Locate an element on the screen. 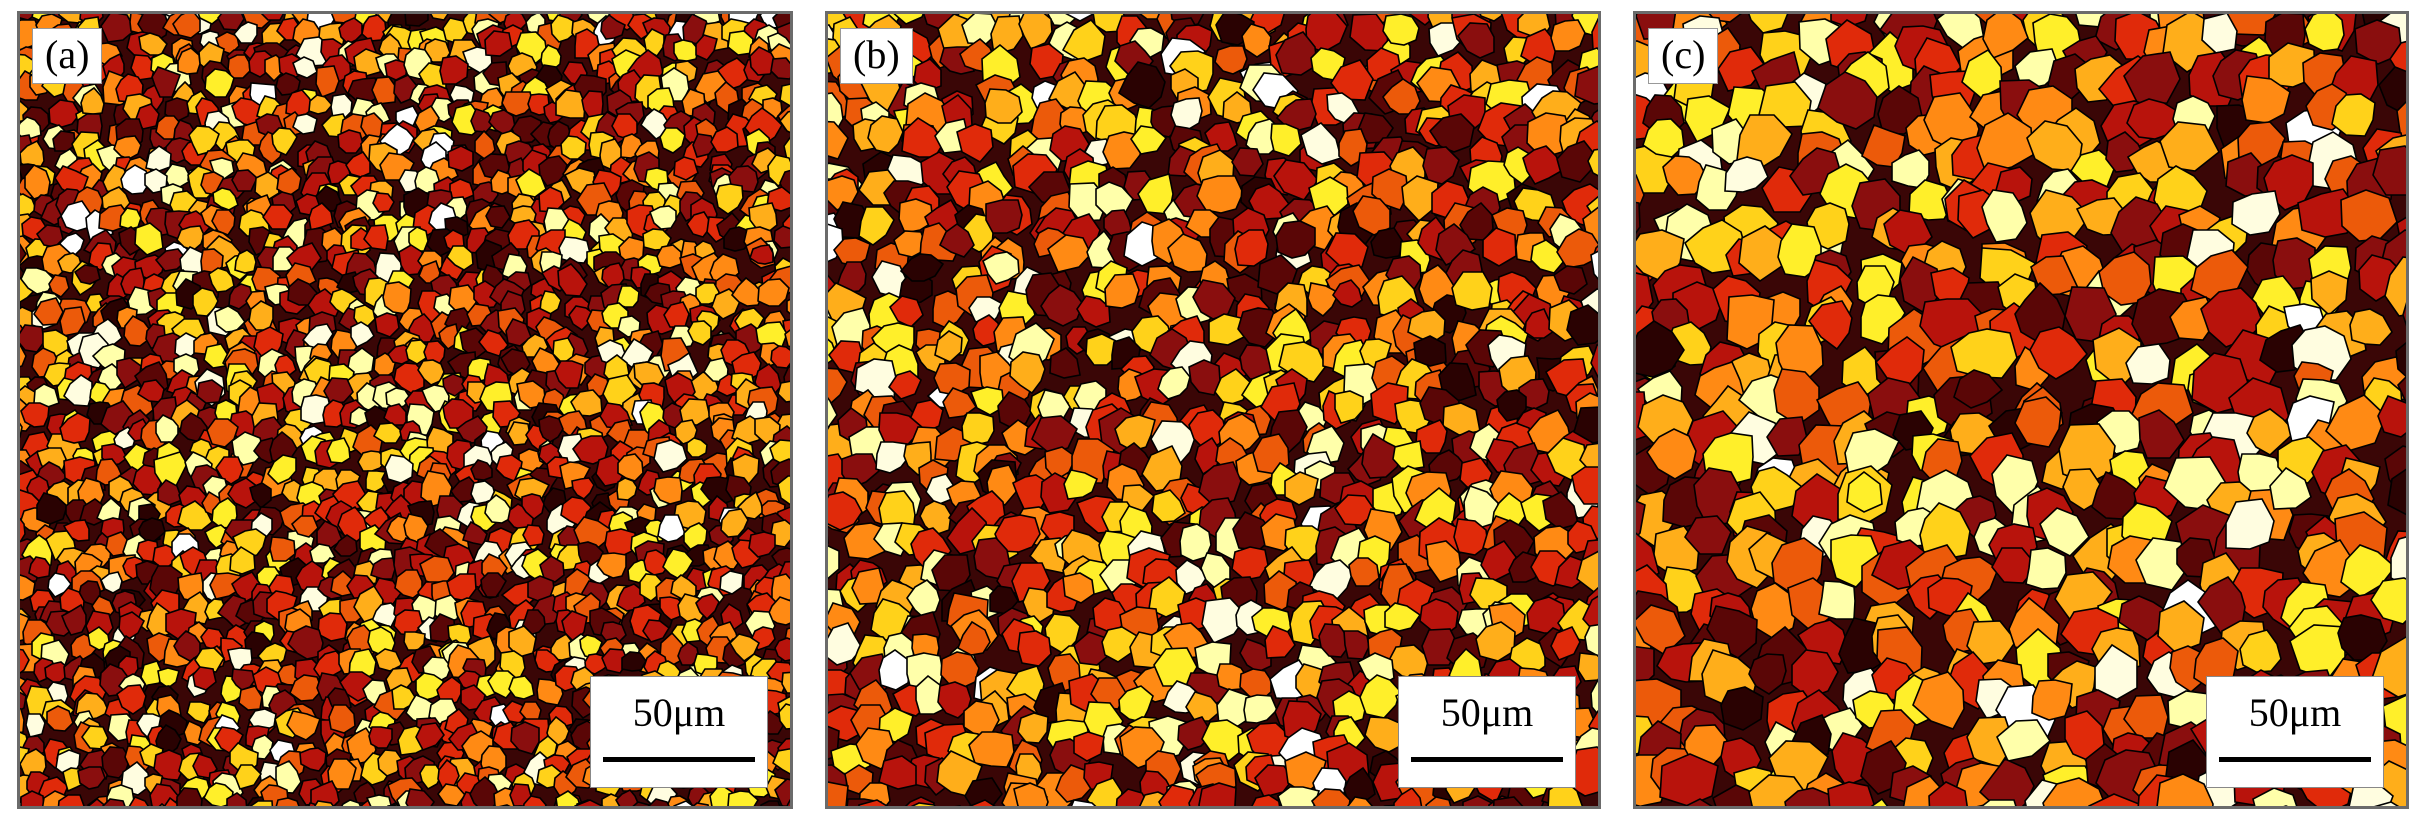 Image resolution: width=2425 pixels, height=823 pixels. panel-label: (c) is located at coordinates (1683, 56).